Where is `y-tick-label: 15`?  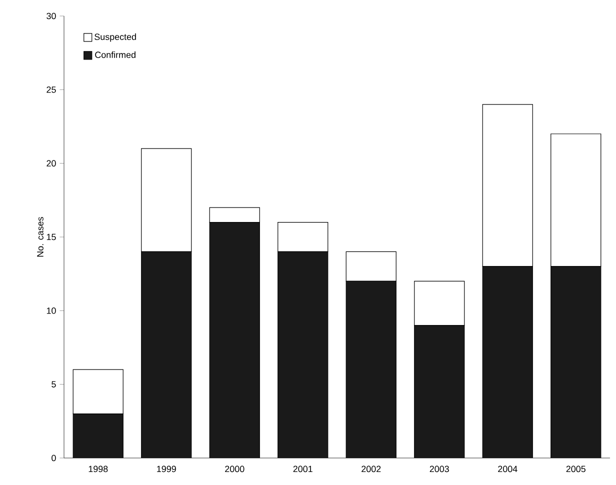
y-tick-label: 15 is located at coordinates (51, 237).